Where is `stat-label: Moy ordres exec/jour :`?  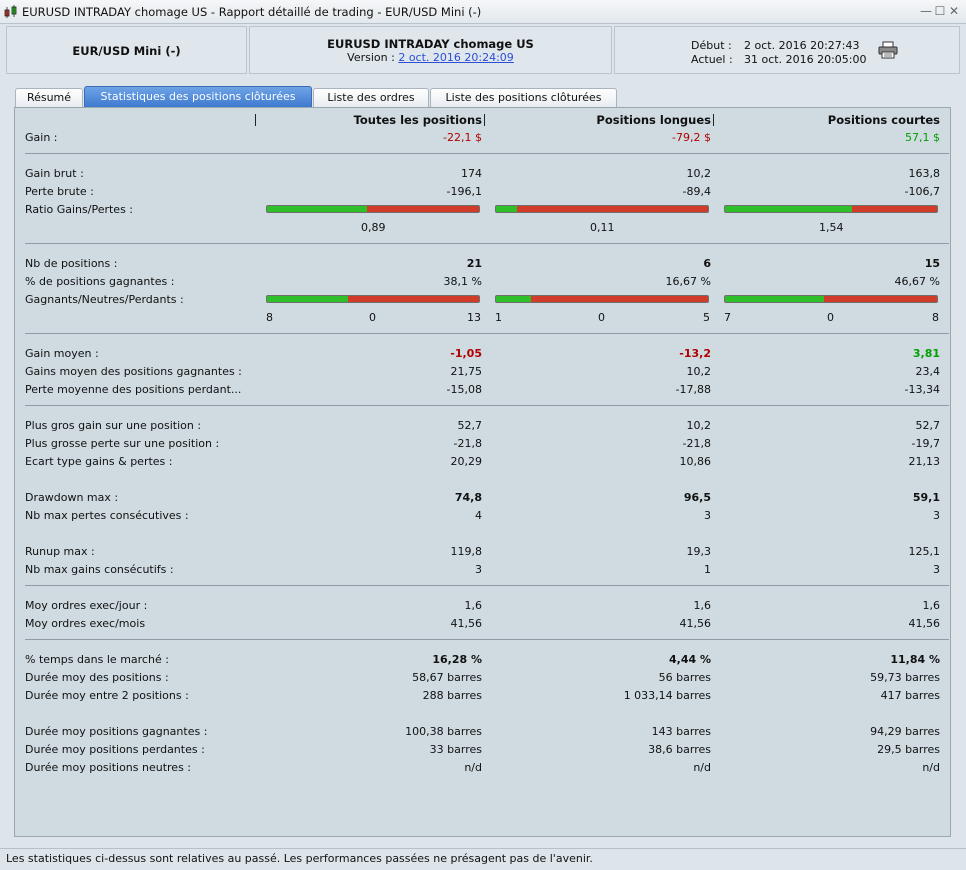 stat-label: Moy ordres exec/jour : is located at coordinates (86, 605).